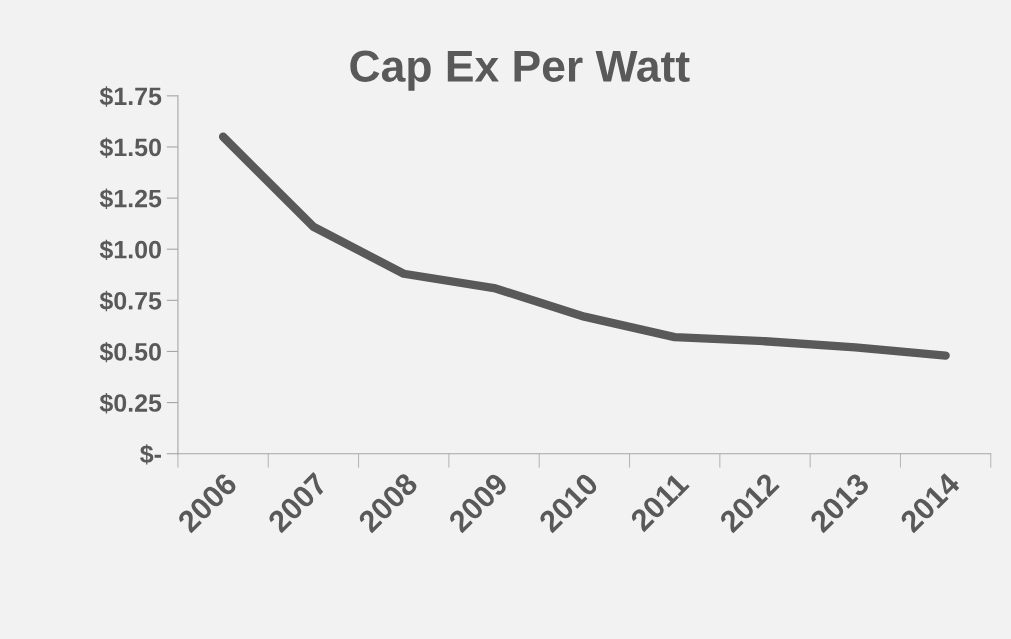  Describe the element at coordinates (130, 147) in the screenshot. I see `y-tick-label: $1.50` at that location.